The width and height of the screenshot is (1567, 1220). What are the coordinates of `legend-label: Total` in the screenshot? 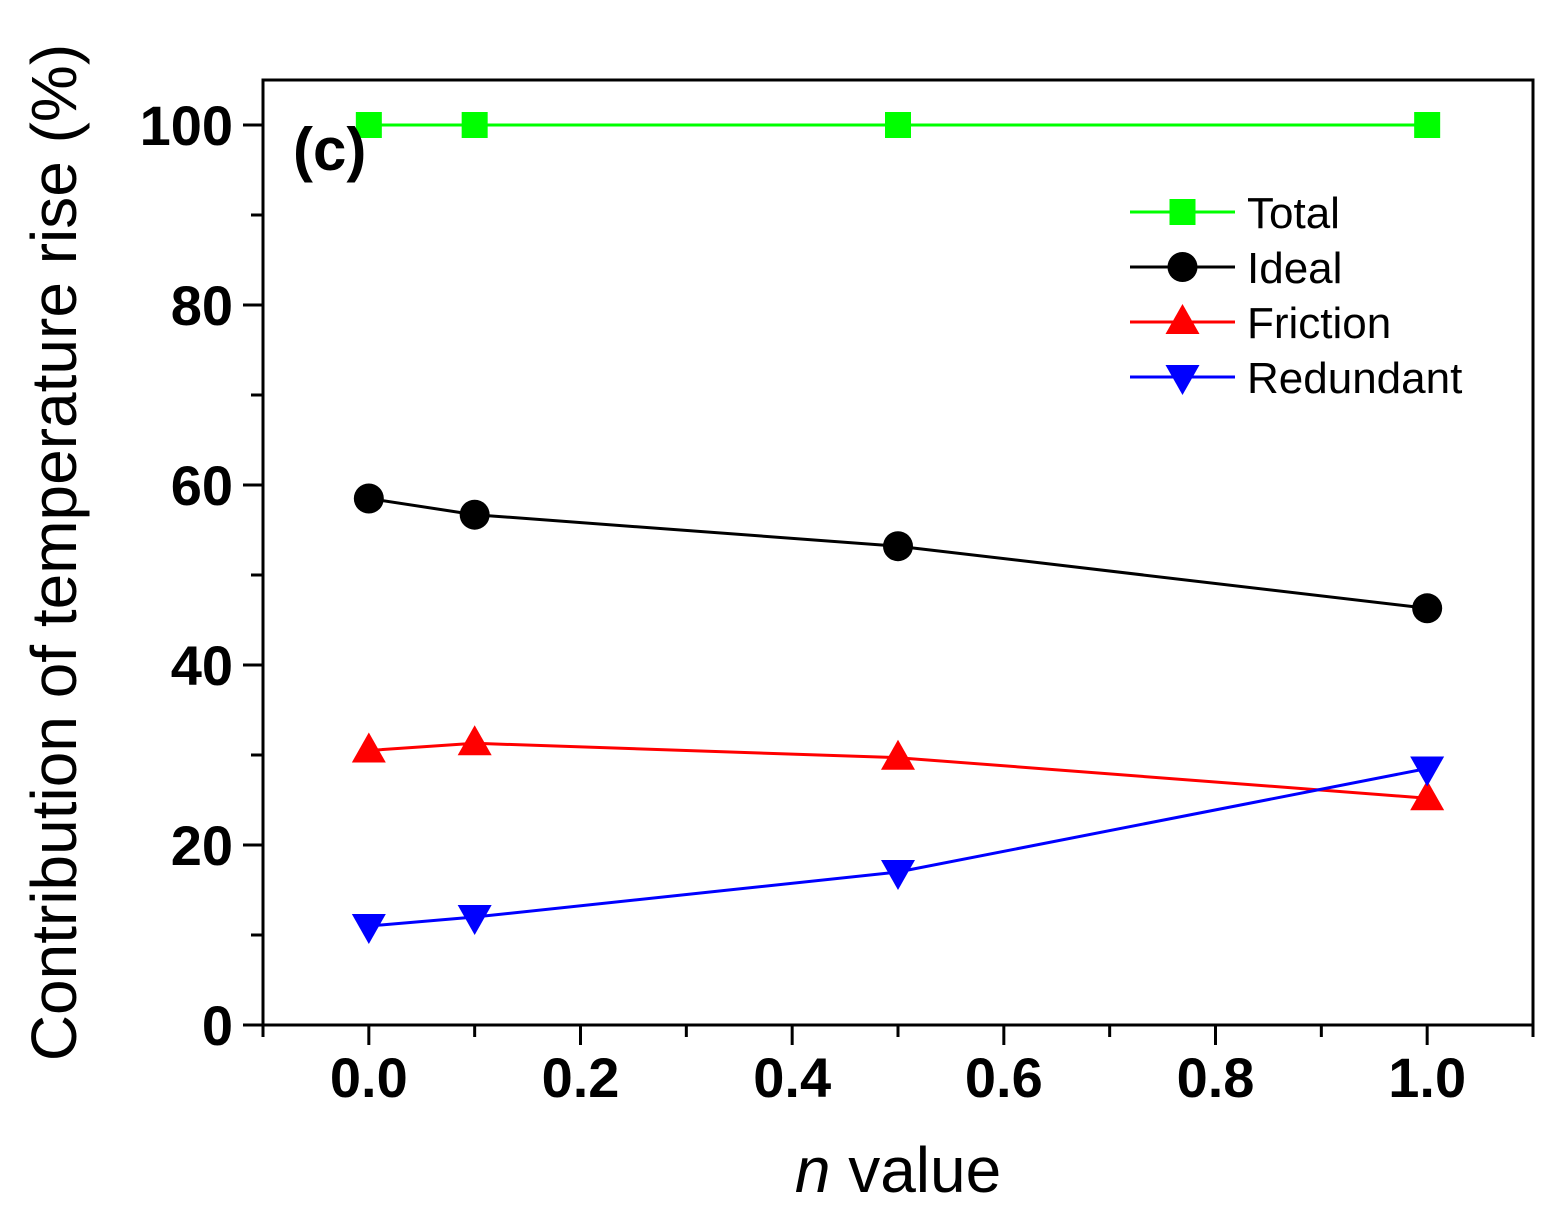 It's located at (1293, 213).